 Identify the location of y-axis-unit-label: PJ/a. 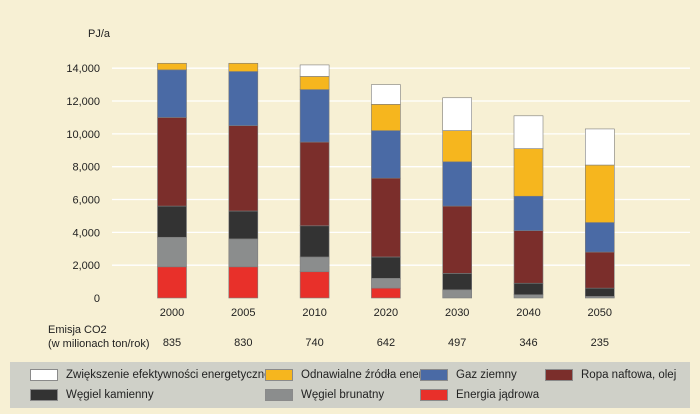
(99, 34).